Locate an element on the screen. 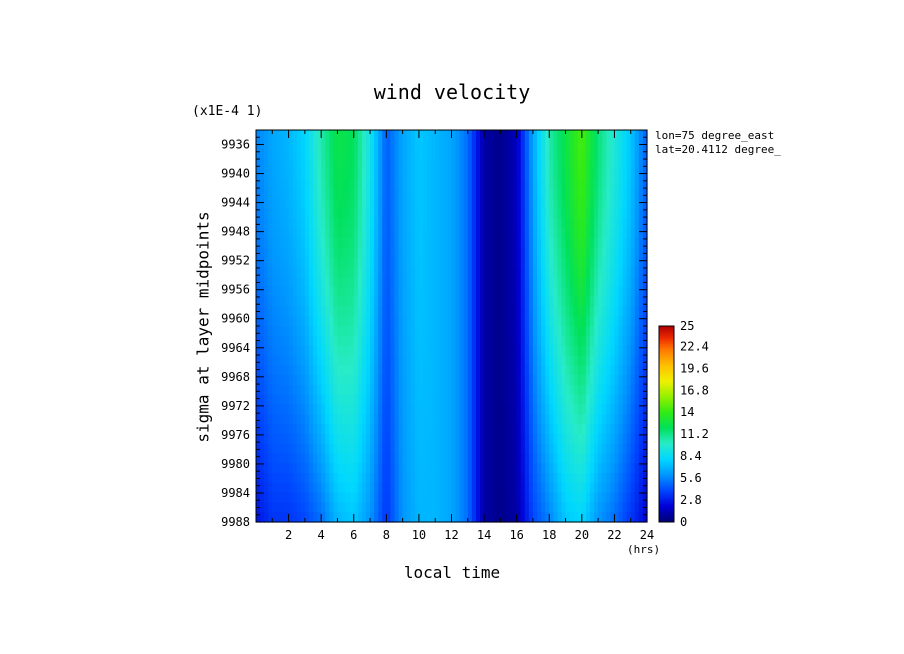  colorbar-tick-label: 5.6 is located at coordinates (691, 478).